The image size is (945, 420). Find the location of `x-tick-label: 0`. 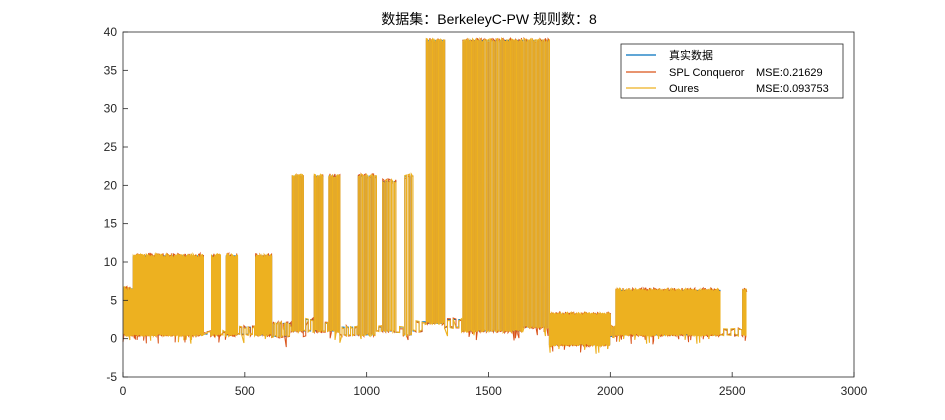

x-tick-label: 0 is located at coordinates (123, 391).